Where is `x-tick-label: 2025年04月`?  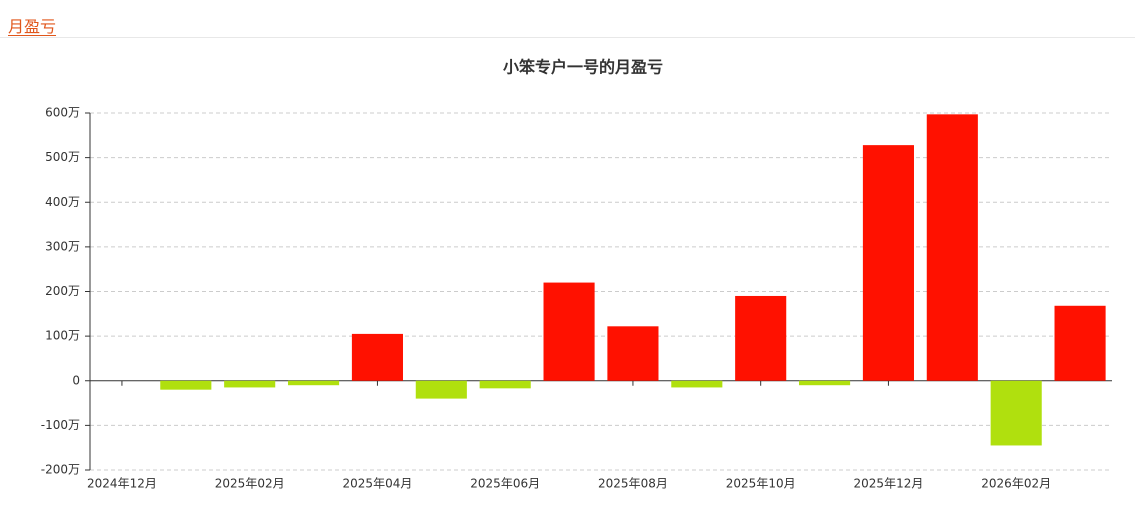 x-tick-label: 2025年04月 is located at coordinates (378, 484).